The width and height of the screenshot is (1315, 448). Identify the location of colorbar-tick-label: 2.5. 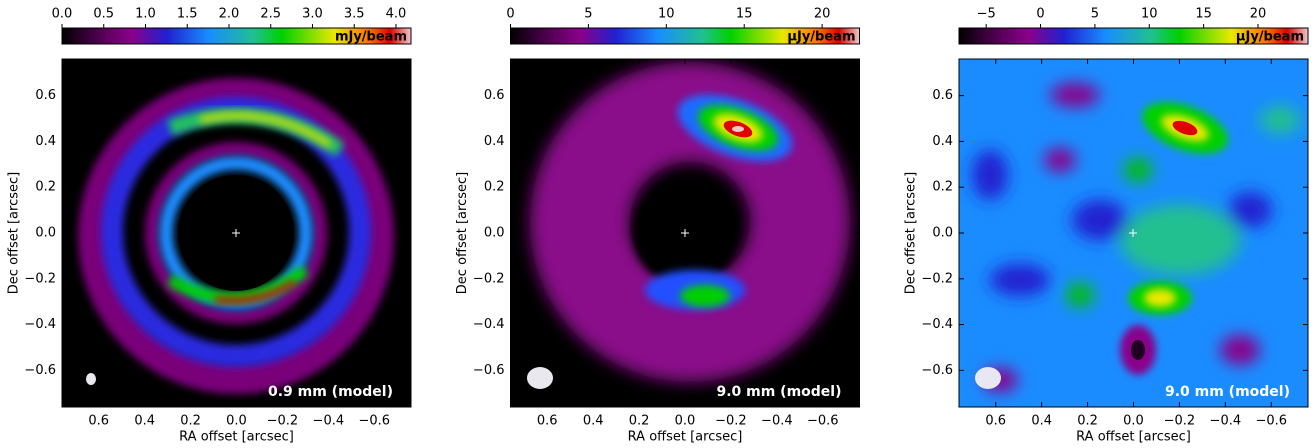
(270, 14).